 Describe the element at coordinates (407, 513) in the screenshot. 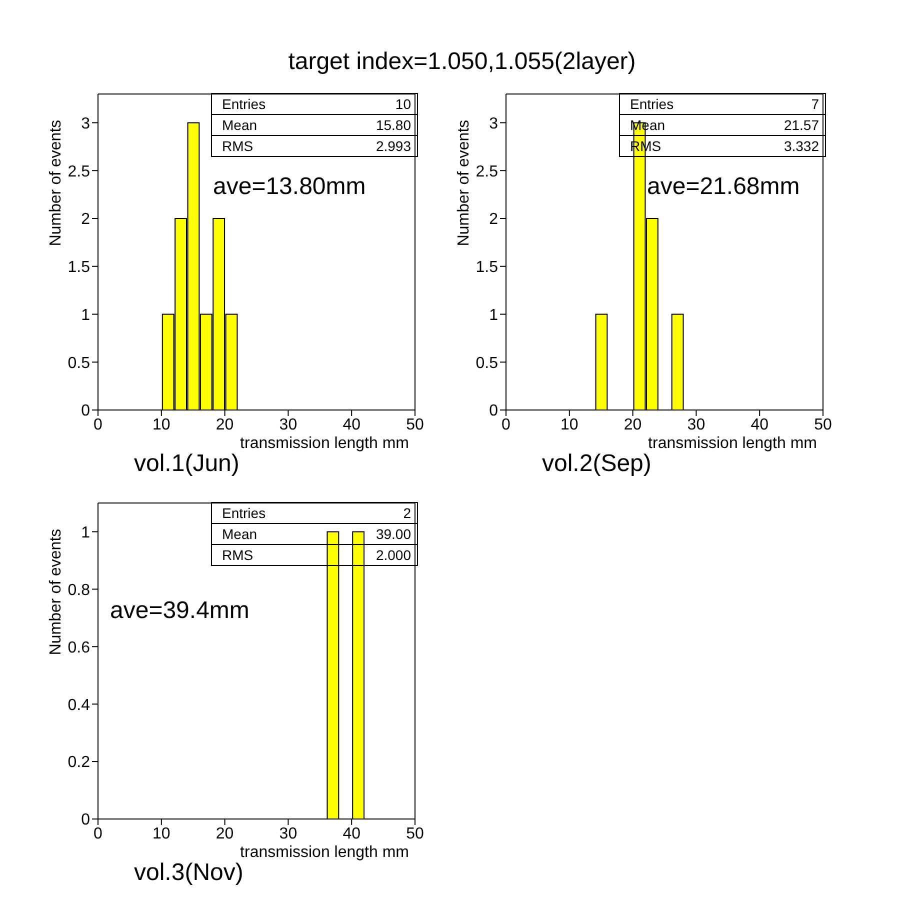

I see `annotation: 2` at that location.